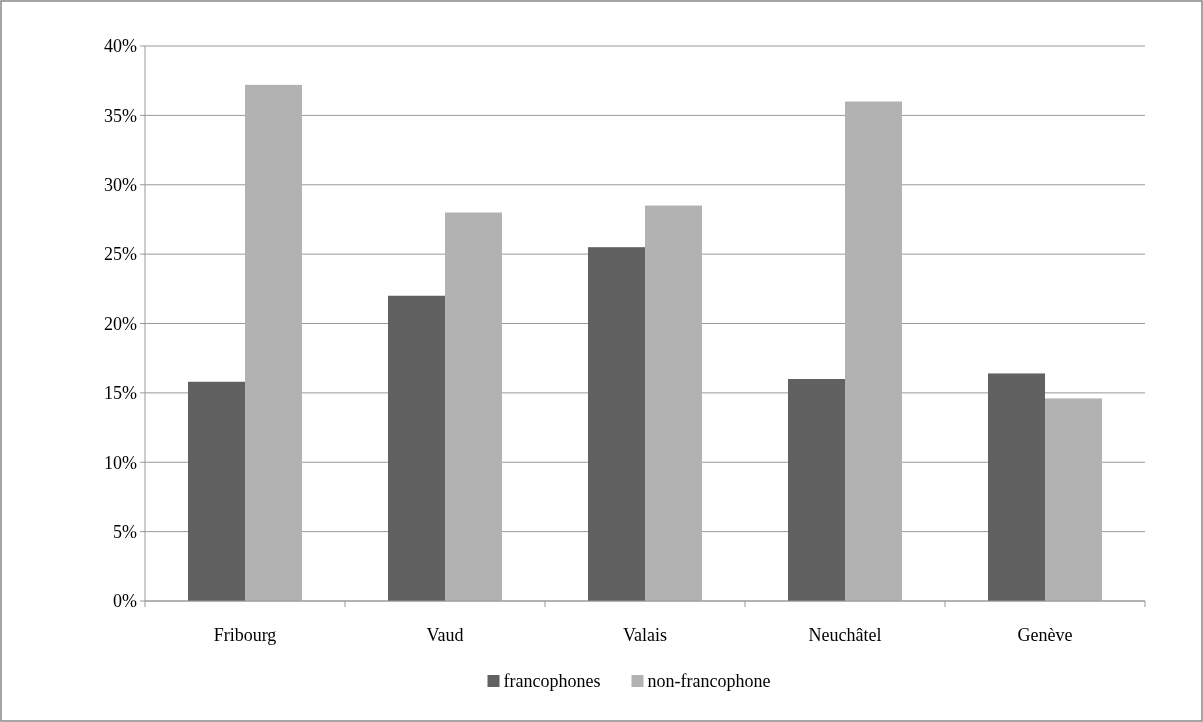 The width and height of the screenshot is (1203, 722). I want to click on legend-label: non-francophone, so click(709, 681).